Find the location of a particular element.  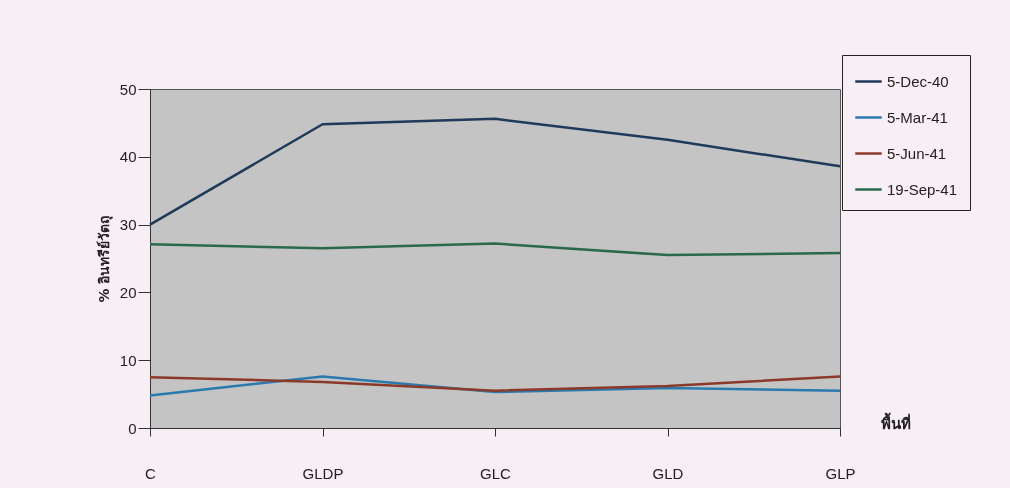

y-tick-label: 30 is located at coordinates (128, 225).